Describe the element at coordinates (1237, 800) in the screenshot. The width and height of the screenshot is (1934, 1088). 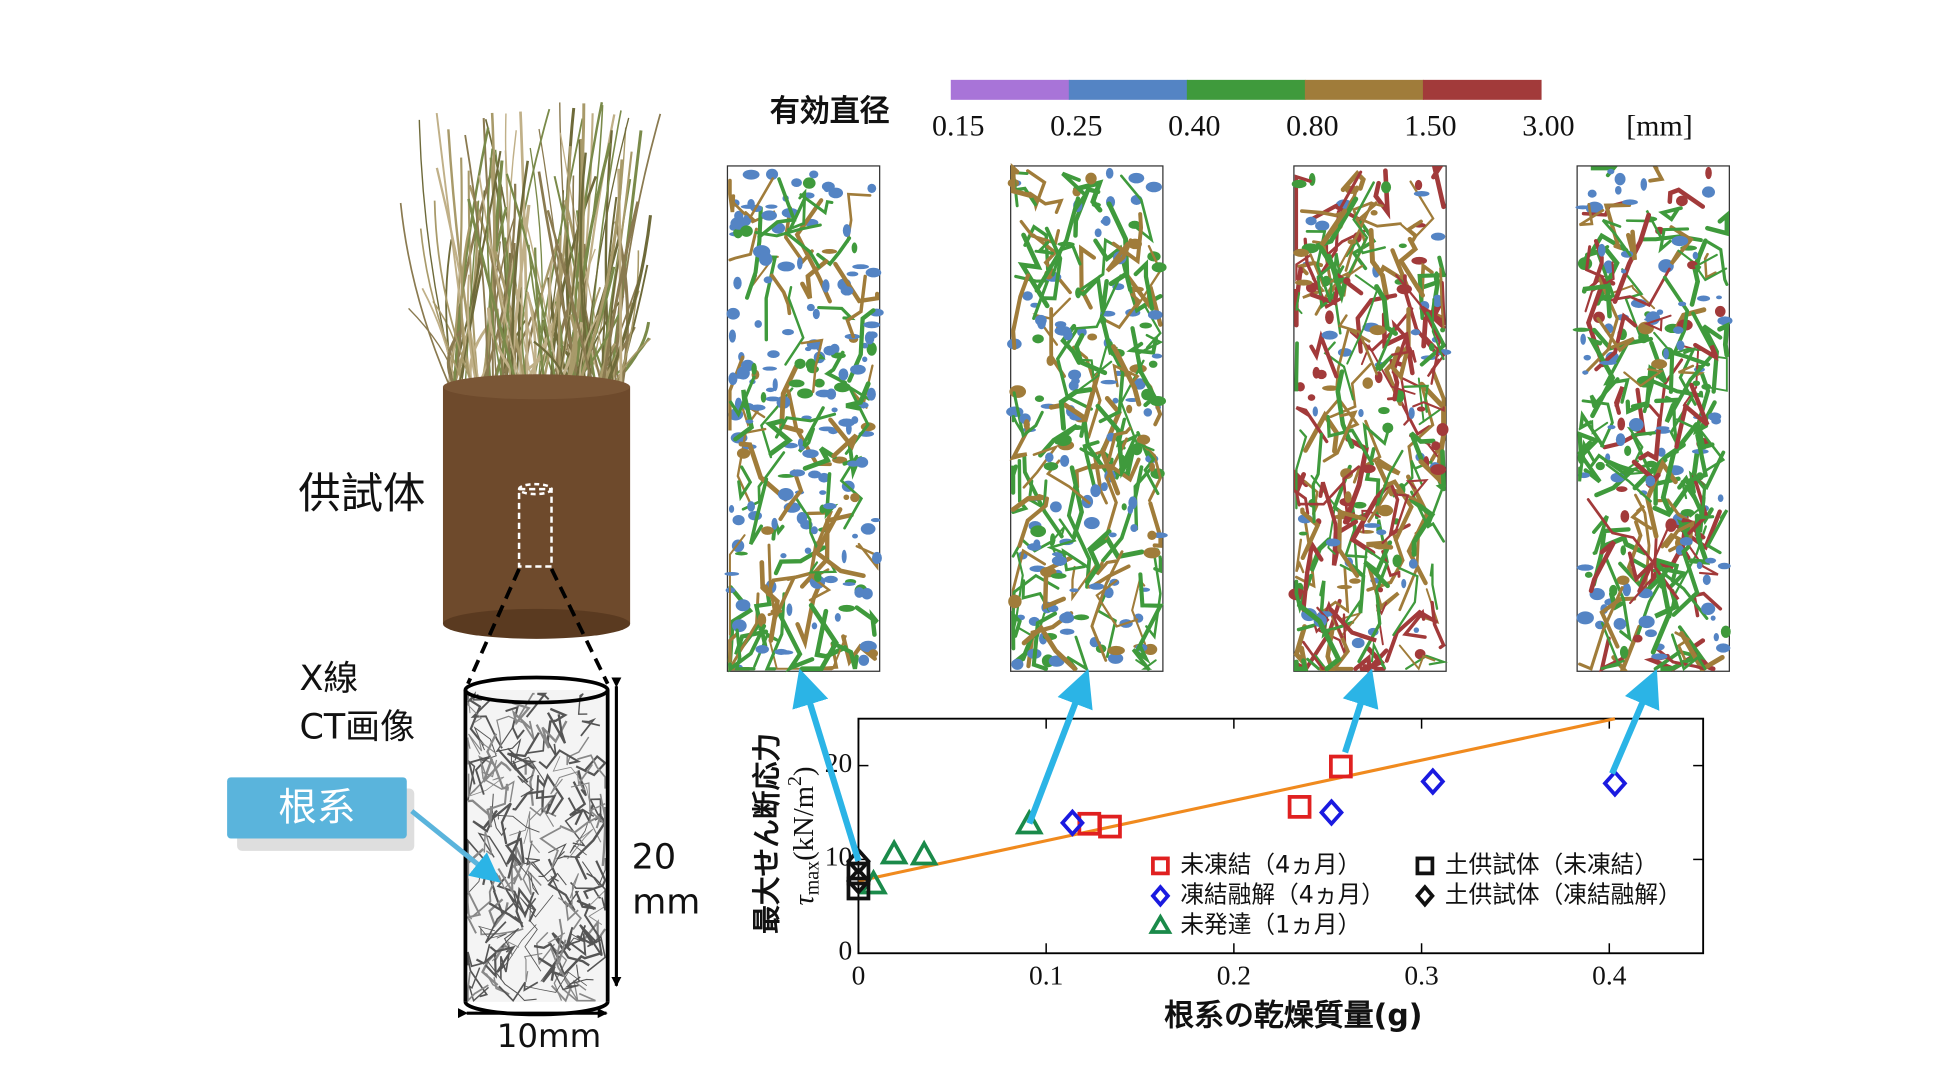
I see `fit-line` at that location.